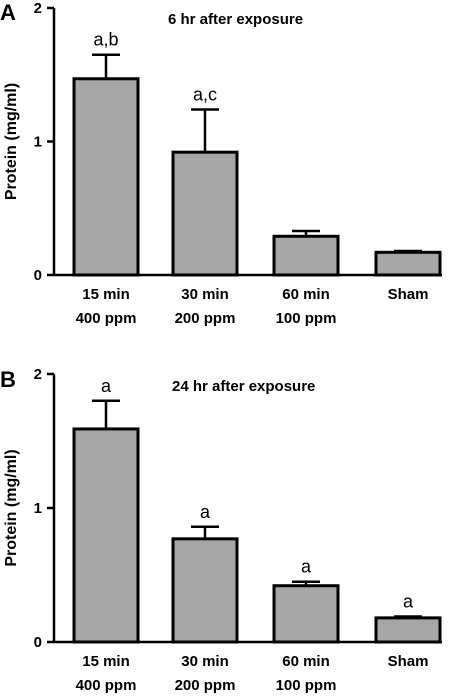  I want to click on panel-b-y-tick-label: 2, so click(38, 374).